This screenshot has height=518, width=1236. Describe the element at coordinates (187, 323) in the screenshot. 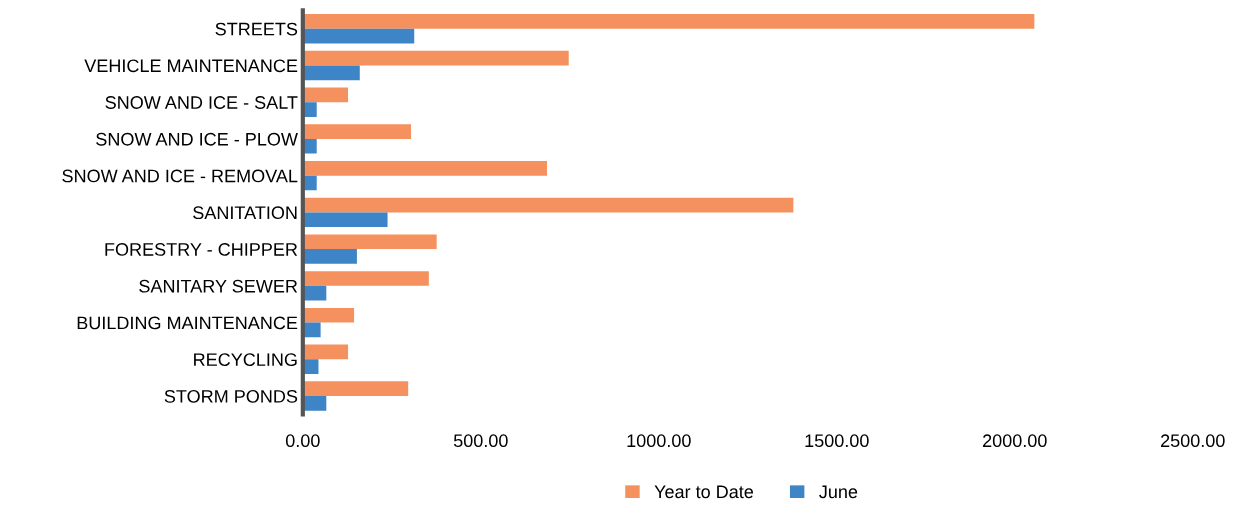

I see `y-tick-label: BUILDING MAINTENANCE` at that location.